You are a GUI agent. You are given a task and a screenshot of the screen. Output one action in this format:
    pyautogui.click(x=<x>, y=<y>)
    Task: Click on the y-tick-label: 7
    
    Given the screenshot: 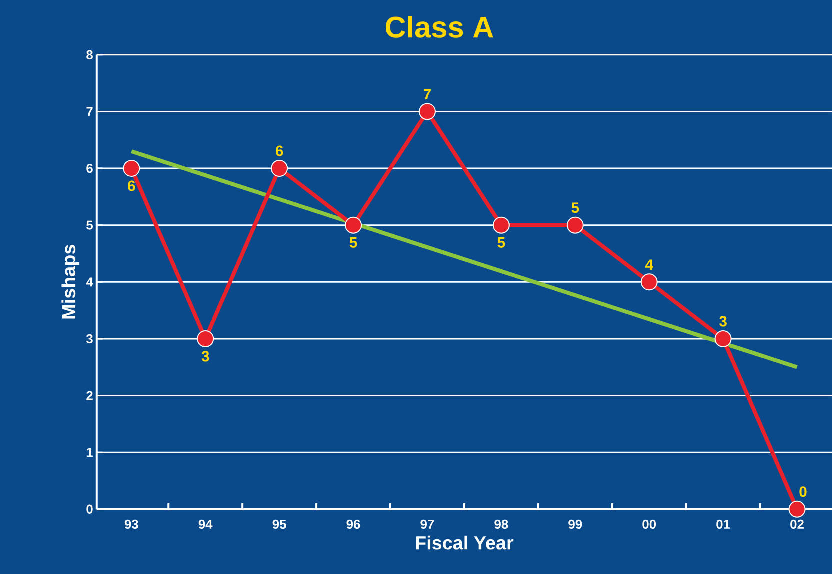 What is the action you would take?
    pyautogui.click(x=89, y=111)
    